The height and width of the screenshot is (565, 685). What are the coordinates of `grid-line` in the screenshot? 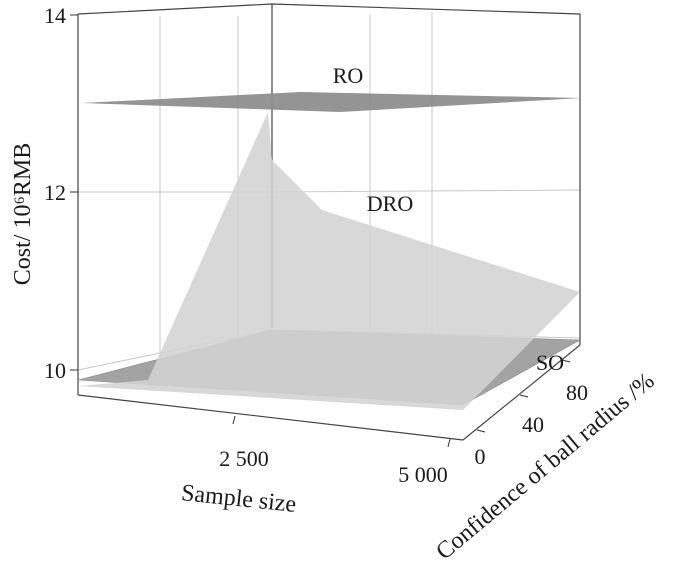 It's located at (426, 191).